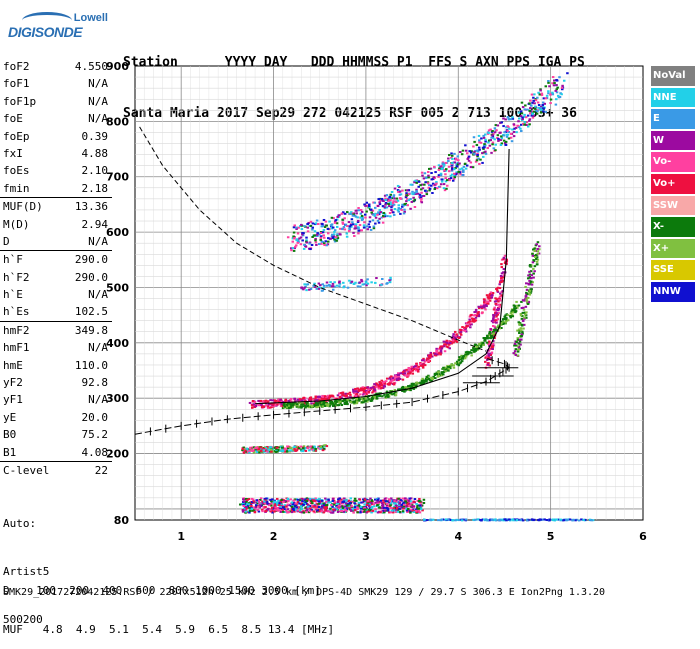 This screenshot has width=700, height=649. I want to click on param-label: D, so click(6, 241).